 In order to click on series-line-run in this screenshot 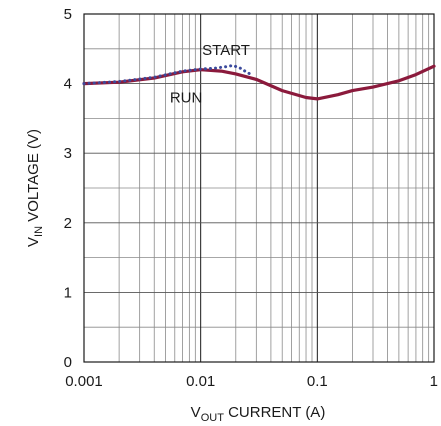, I will do `click(259, 82)`.